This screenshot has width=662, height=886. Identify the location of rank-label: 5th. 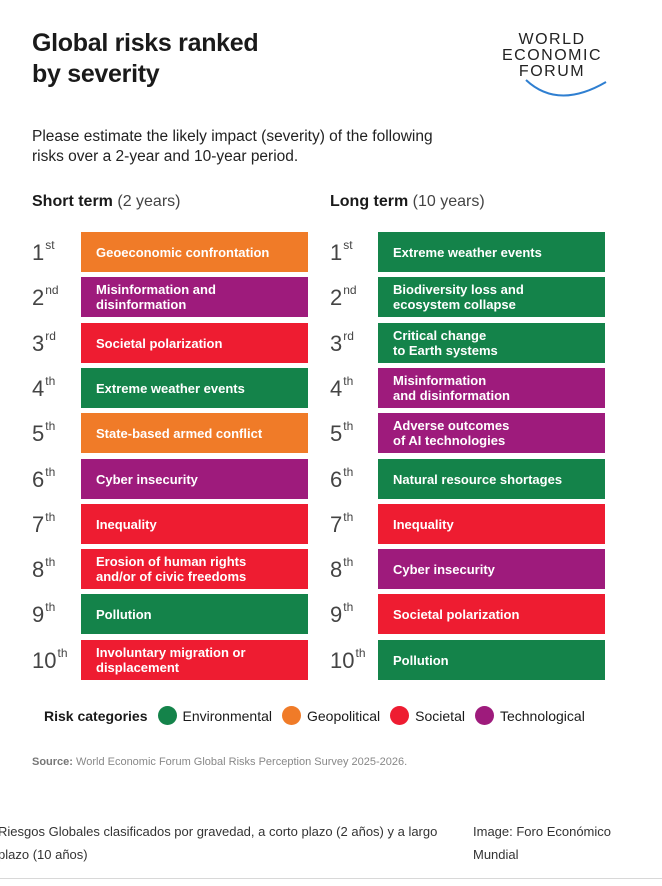
(57, 433).